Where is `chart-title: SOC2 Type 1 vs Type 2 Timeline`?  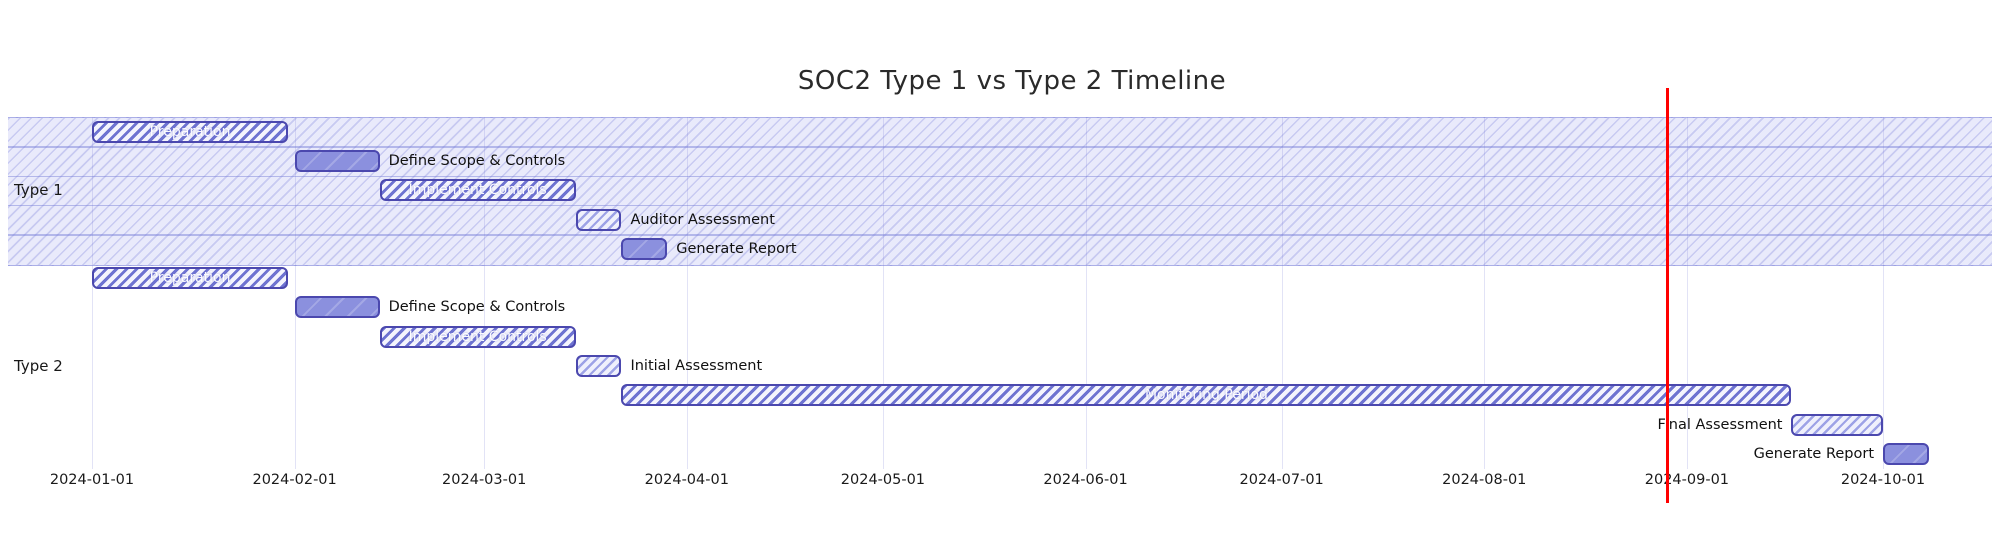
chart-title: SOC2 Type 1 vs Type 2 Timeline is located at coordinates (1012, 81).